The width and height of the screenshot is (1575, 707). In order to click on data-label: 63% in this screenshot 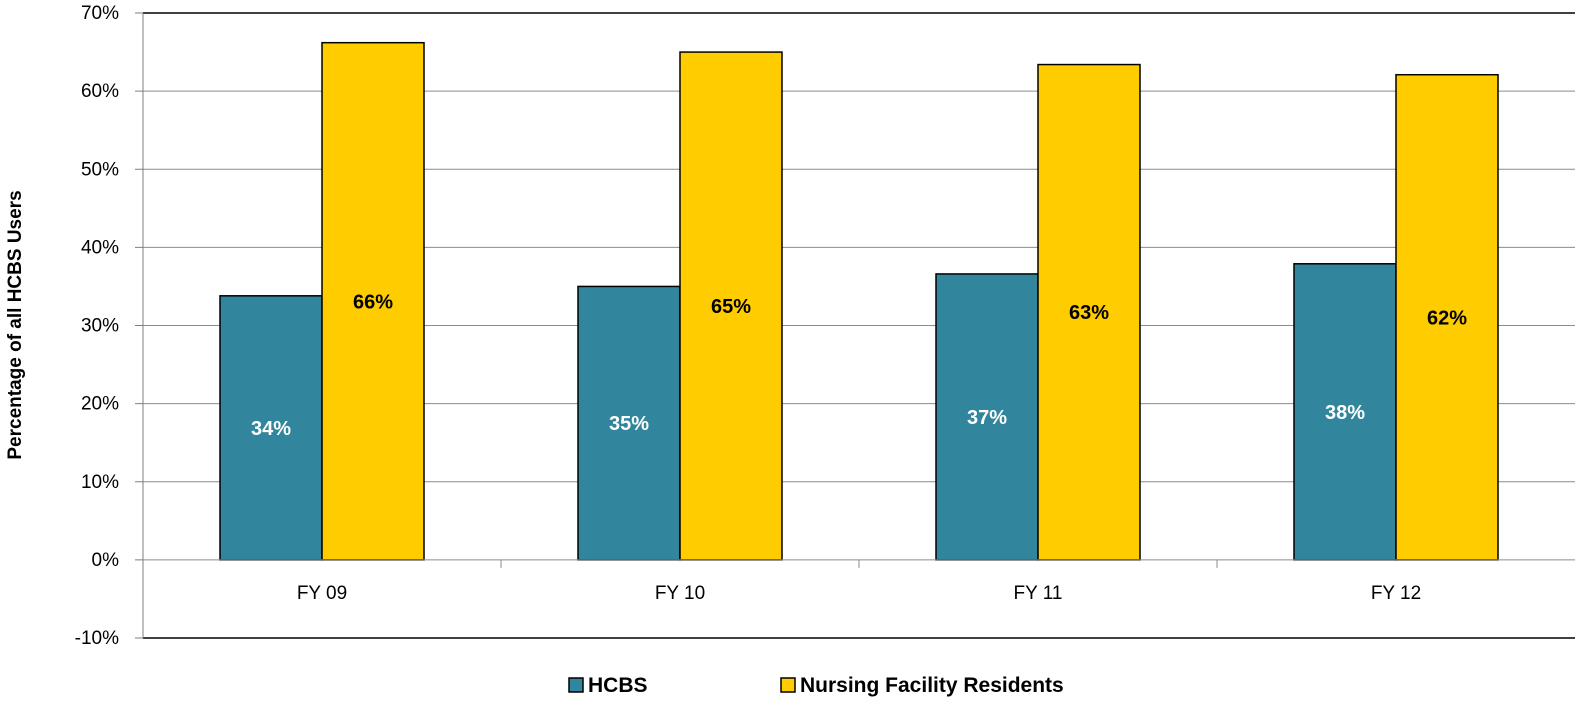, I will do `click(1089, 313)`.